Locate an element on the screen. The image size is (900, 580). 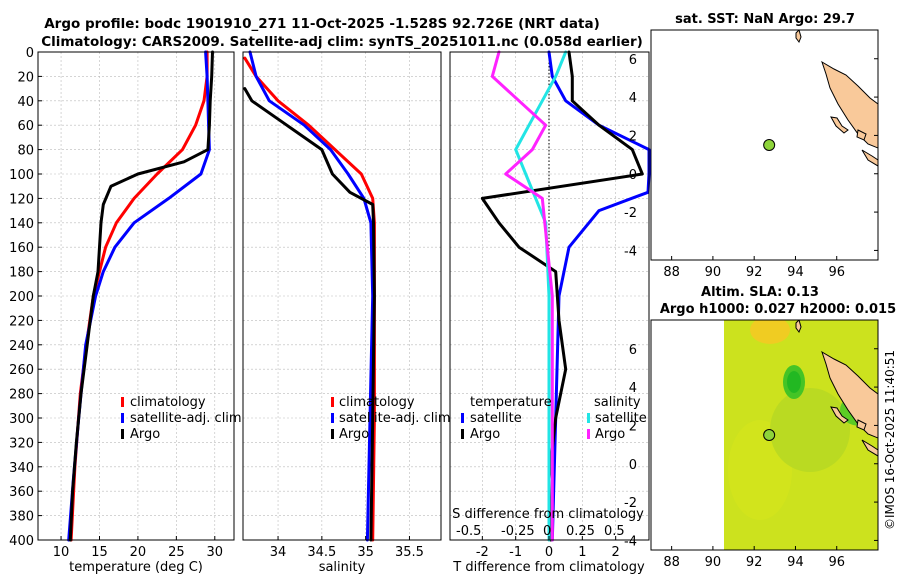
sla-map-frame is located at coordinates (764, 435).